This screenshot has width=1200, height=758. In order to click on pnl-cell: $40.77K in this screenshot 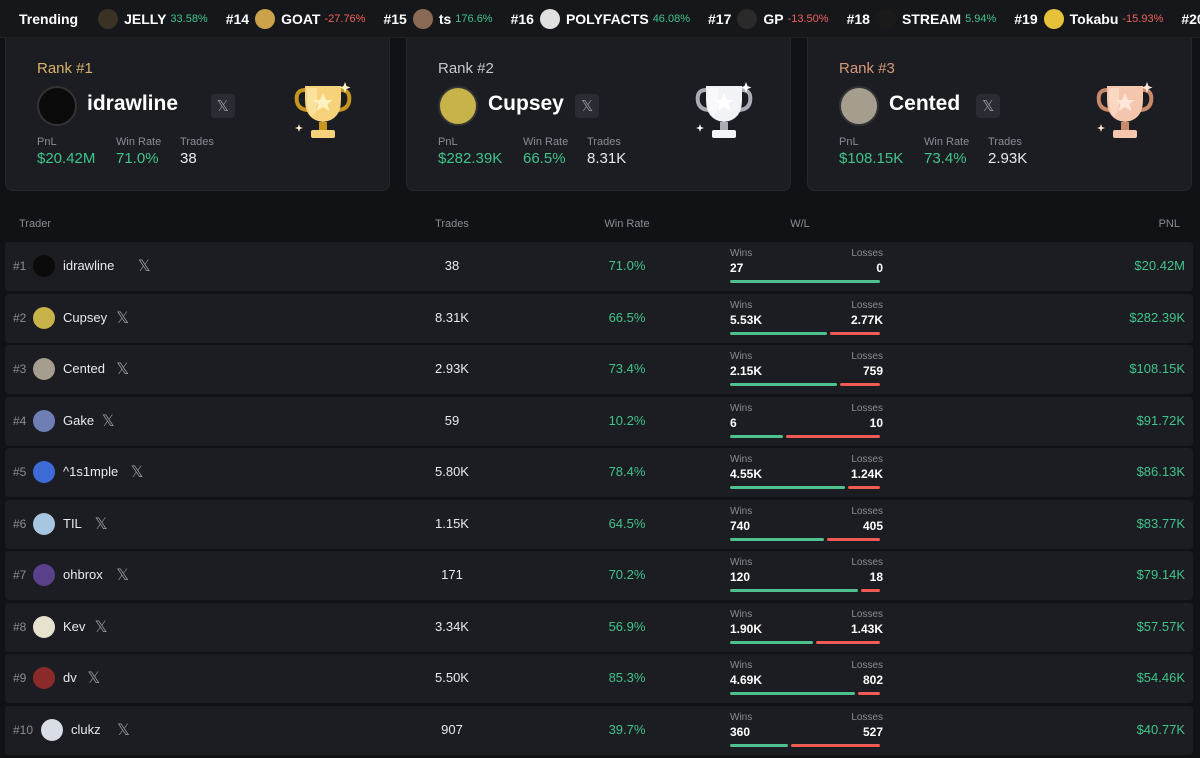, I will do `click(1160, 729)`.